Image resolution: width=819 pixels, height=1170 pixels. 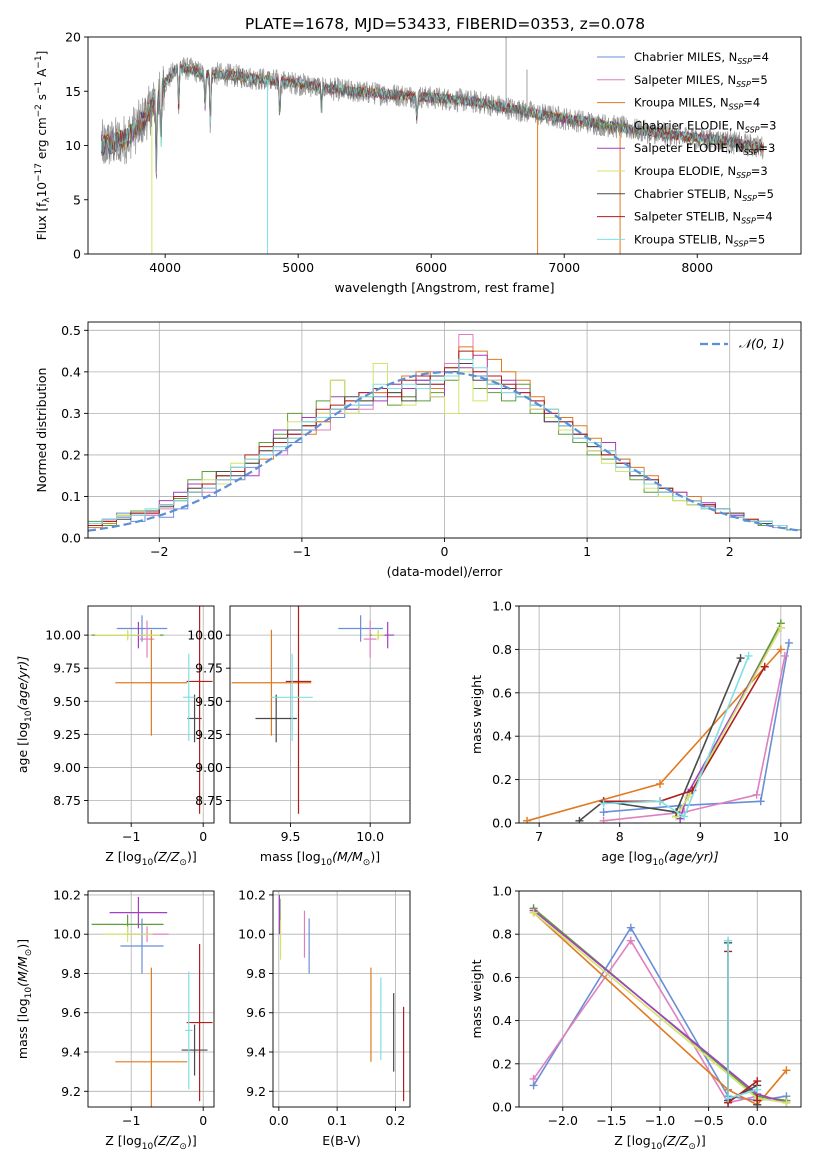 I want to click on label-part: ], so click(x=42, y=53).